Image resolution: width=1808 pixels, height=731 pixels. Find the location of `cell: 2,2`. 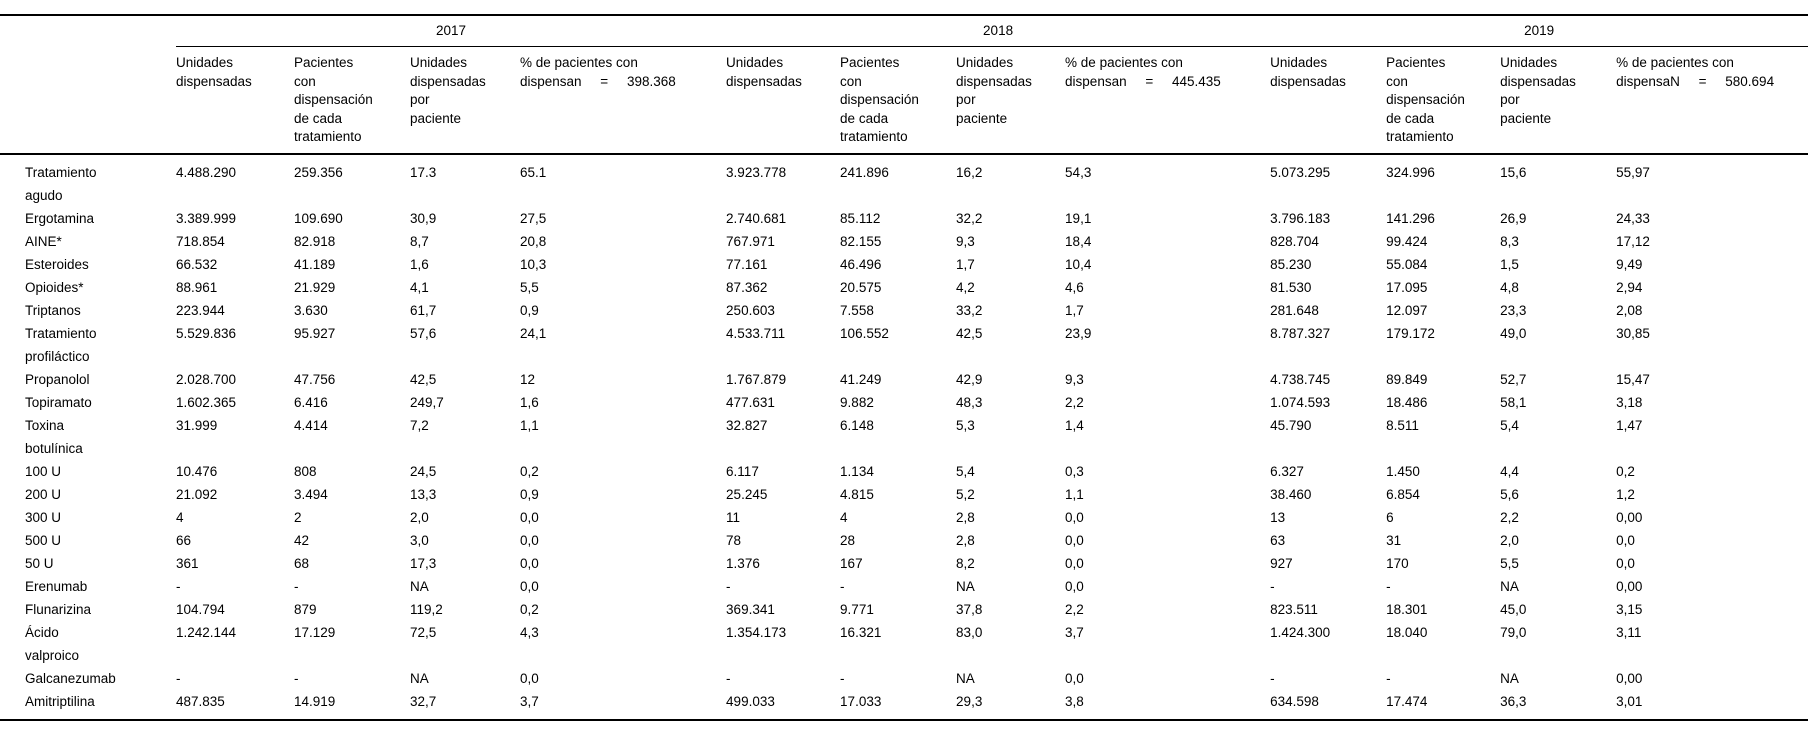

cell: 2,2 is located at coordinates (1074, 402).